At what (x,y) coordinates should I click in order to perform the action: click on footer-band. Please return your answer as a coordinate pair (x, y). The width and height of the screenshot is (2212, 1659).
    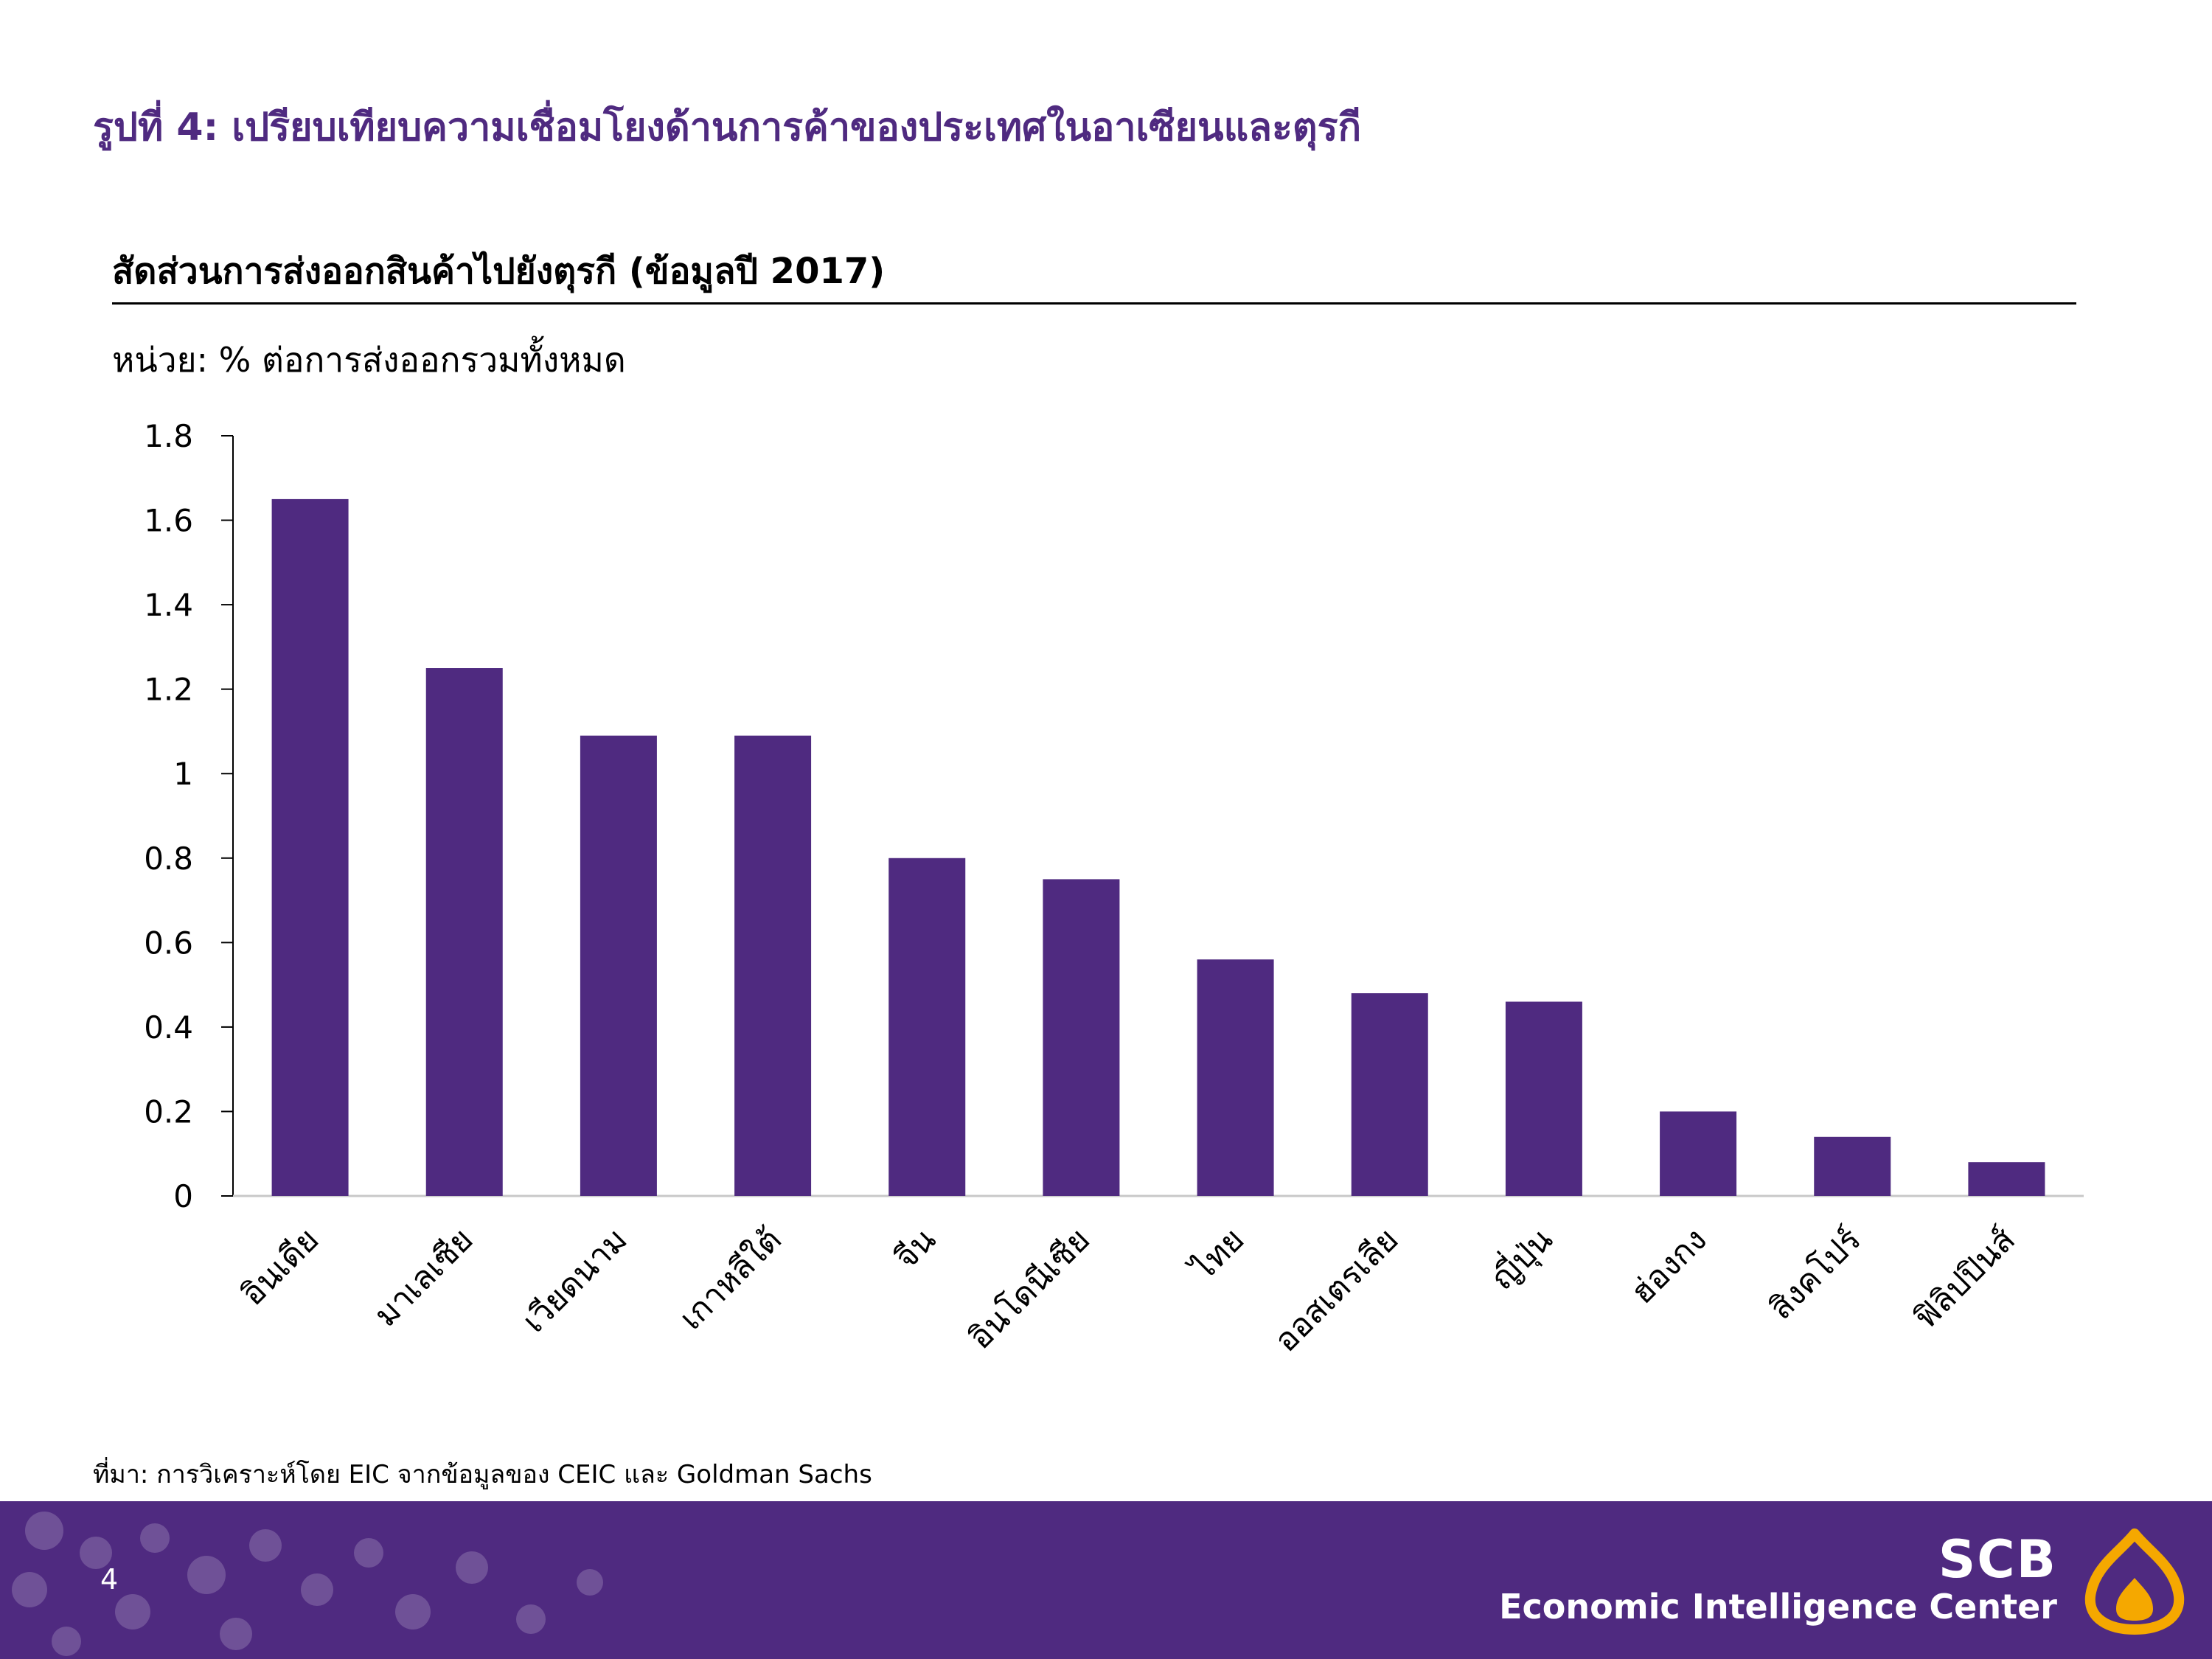
    Looking at the image, I should click on (1106, 1580).